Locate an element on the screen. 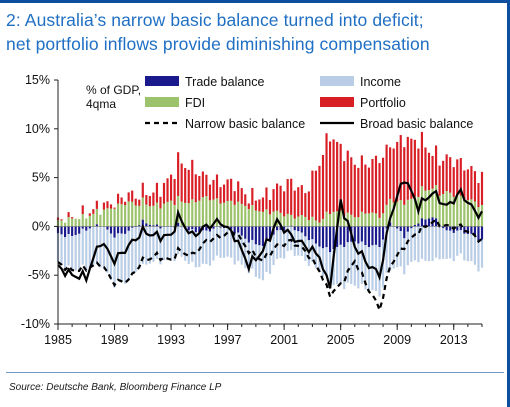  x-tick-label-7: 2013 is located at coordinates (454, 340).